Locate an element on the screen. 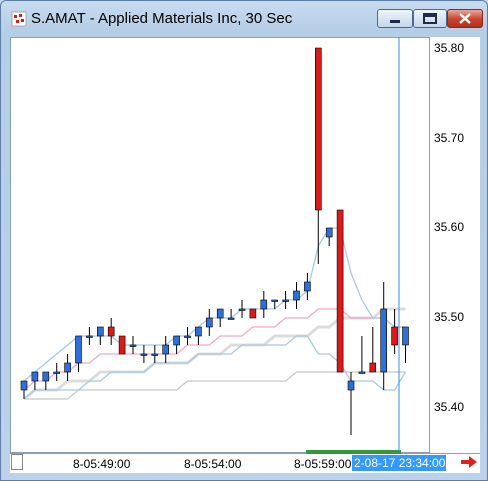  cursor-time-label: 2-08-17 23:34:00 is located at coordinates (399, 463).